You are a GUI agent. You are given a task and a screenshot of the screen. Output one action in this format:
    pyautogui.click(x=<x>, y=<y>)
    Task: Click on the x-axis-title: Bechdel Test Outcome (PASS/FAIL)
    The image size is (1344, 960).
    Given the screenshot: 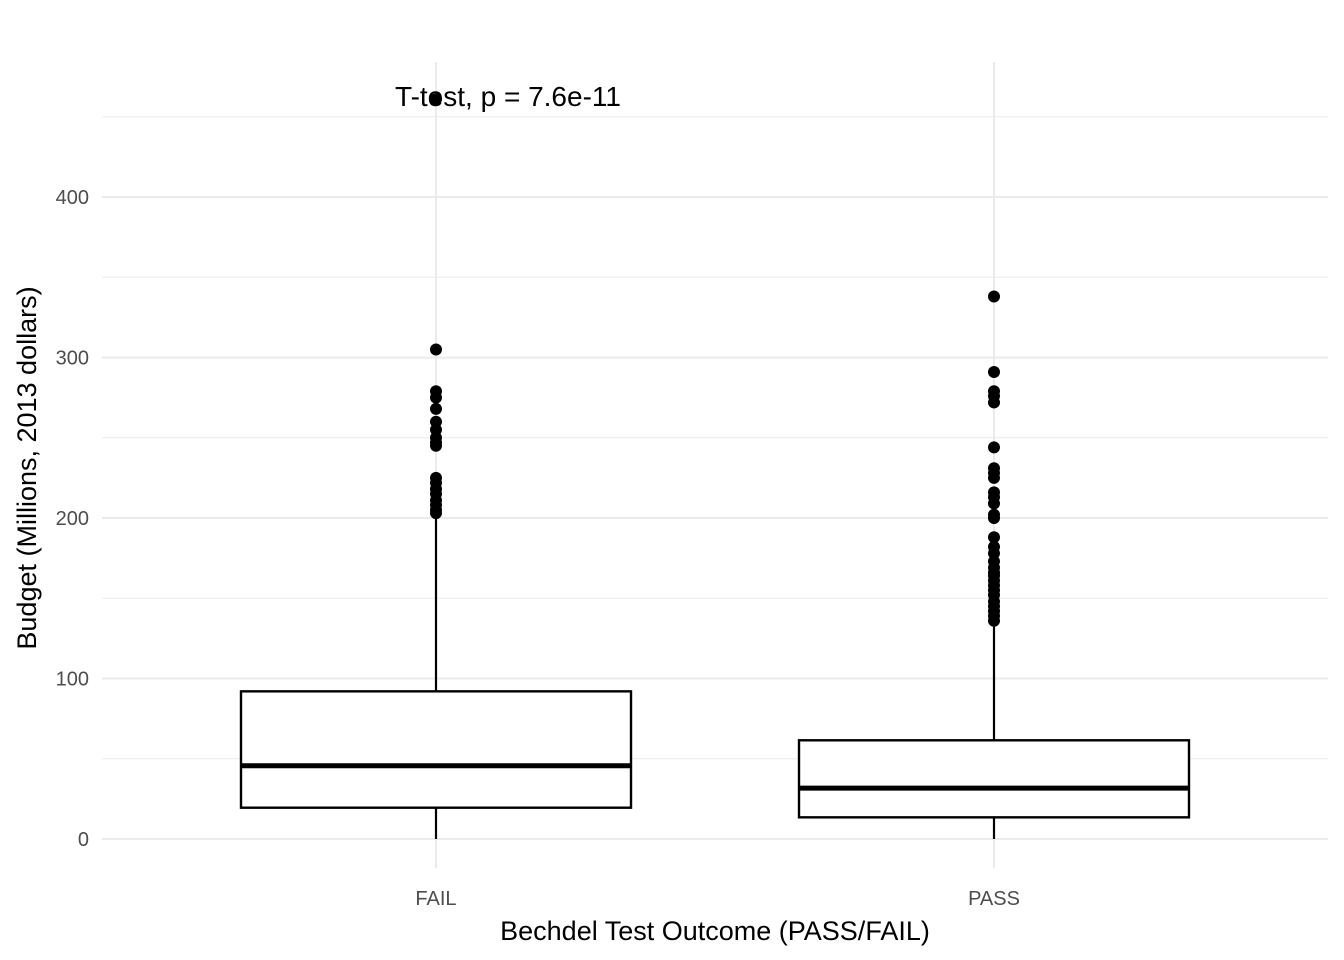 What is the action you would take?
    pyautogui.click(x=715, y=931)
    